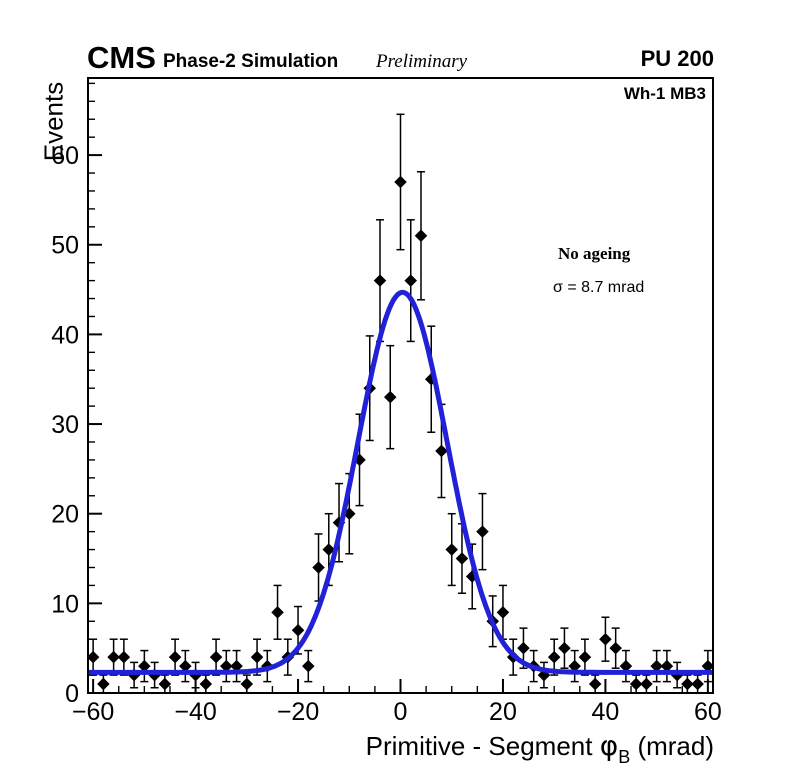 Image resolution: width=796 pixels, height=772 pixels. Describe the element at coordinates (65, 515) in the screenshot. I see `y-tick-label: 20` at that location.